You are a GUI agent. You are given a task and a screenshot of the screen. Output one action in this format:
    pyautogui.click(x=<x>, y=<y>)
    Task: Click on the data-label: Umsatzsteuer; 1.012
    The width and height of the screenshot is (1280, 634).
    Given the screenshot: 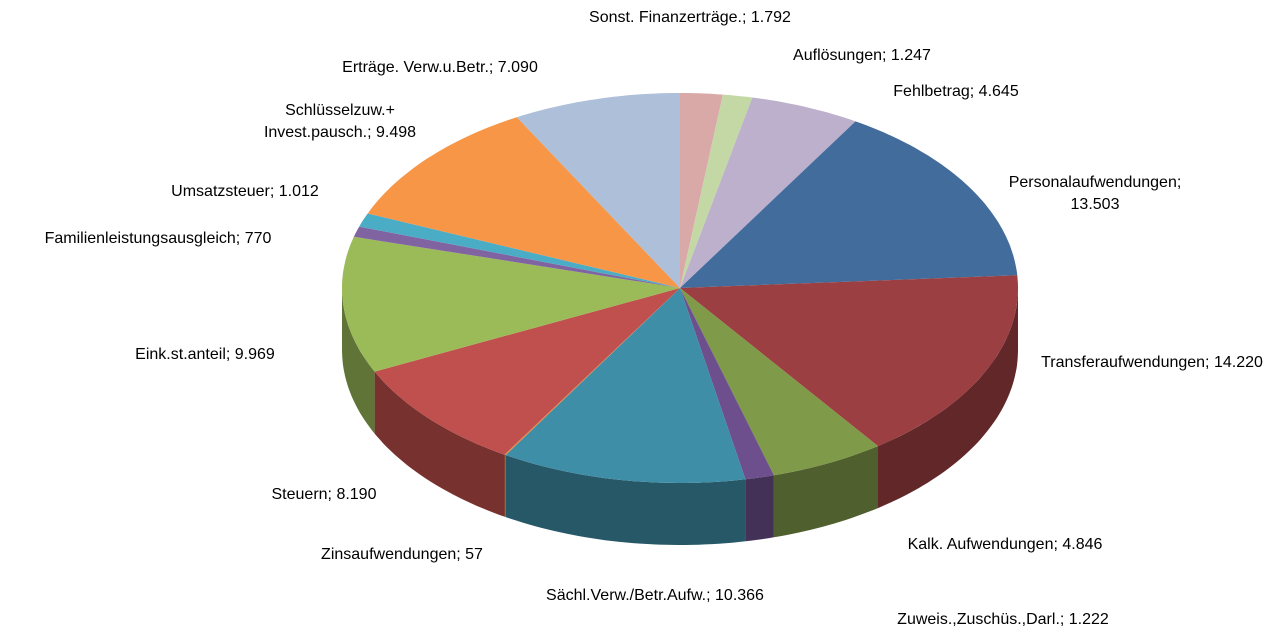 What is the action you would take?
    pyautogui.click(x=245, y=192)
    